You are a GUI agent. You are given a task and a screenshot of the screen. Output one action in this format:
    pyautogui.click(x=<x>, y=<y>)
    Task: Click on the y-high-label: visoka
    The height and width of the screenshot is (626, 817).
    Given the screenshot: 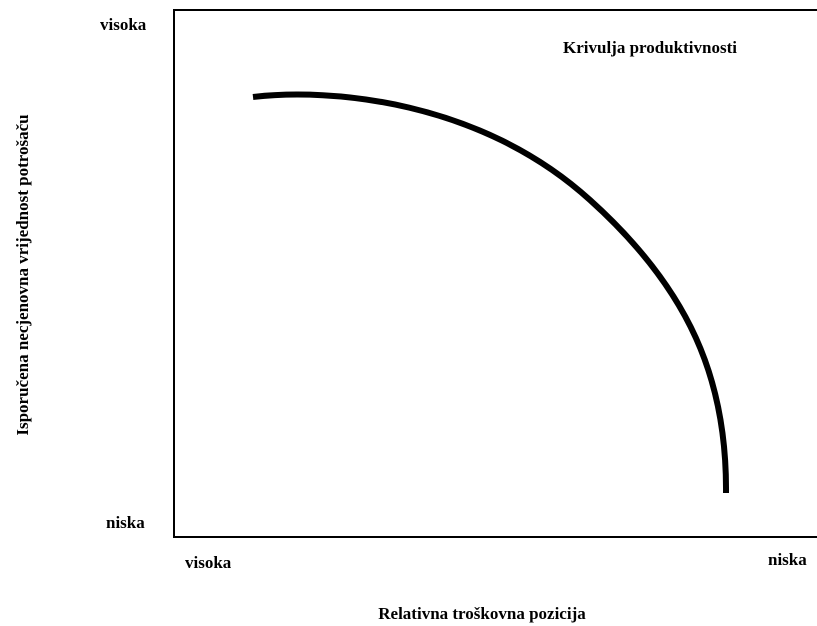 What is the action you would take?
    pyautogui.click(x=123, y=24)
    